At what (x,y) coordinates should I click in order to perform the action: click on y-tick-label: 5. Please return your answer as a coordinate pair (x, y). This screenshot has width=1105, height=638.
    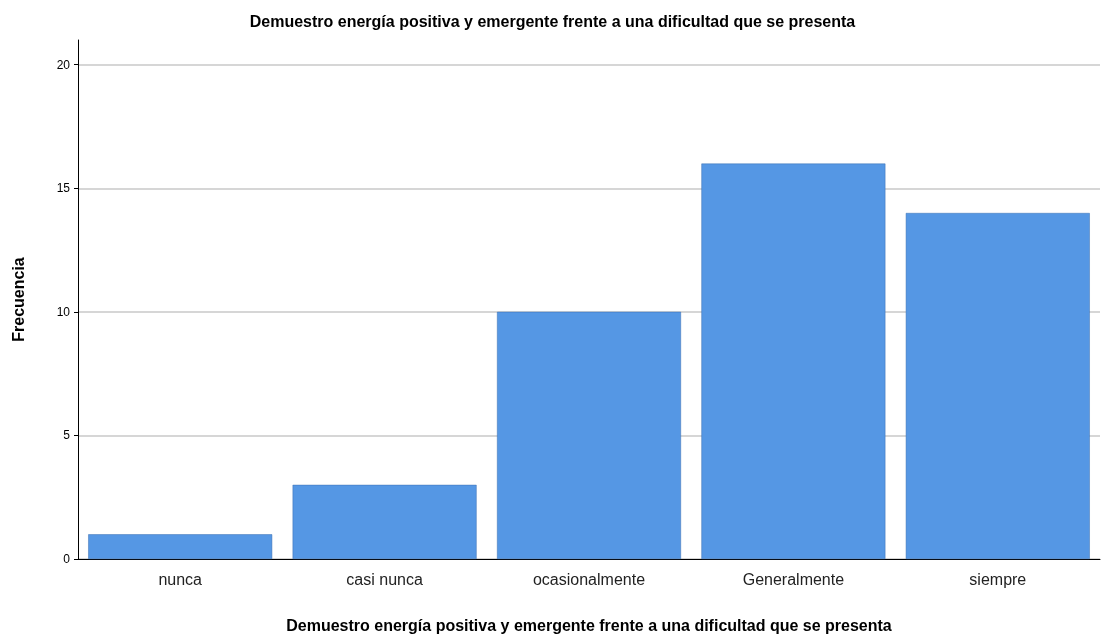
    Looking at the image, I should click on (67, 435).